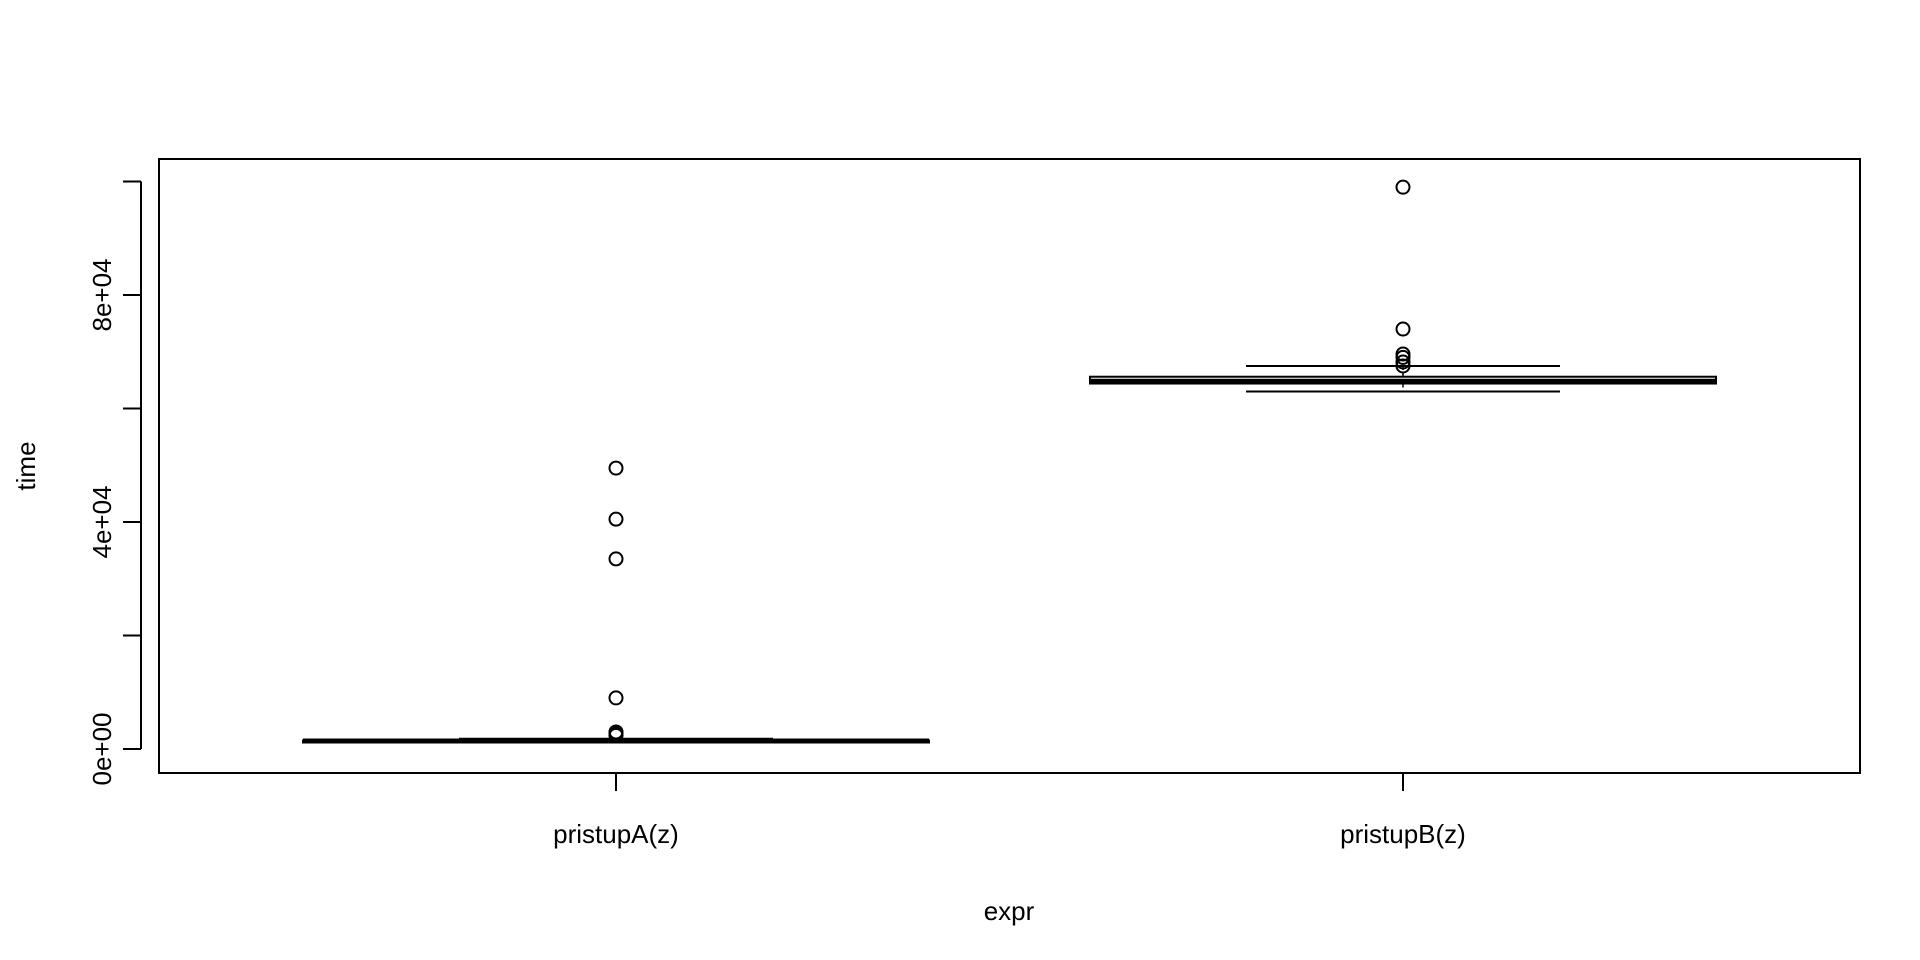 Image resolution: width=1920 pixels, height=960 pixels. Describe the element at coordinates (102, 748) in the screenshot. I see `y-tick-label: 0e+00` at that location.